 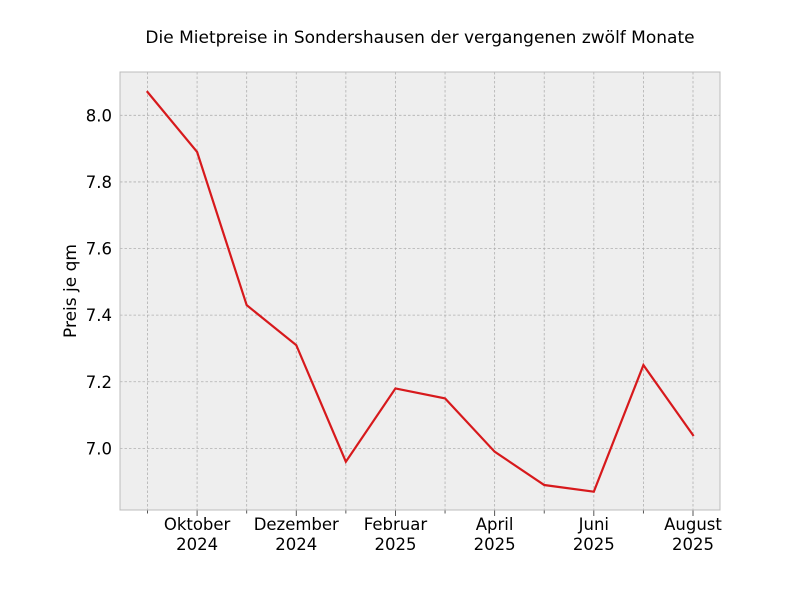 What do you see at coordinates (99, 382) in the screenshot?
I see `y-tick-label: 7.2` at bounding box center [99, 382].